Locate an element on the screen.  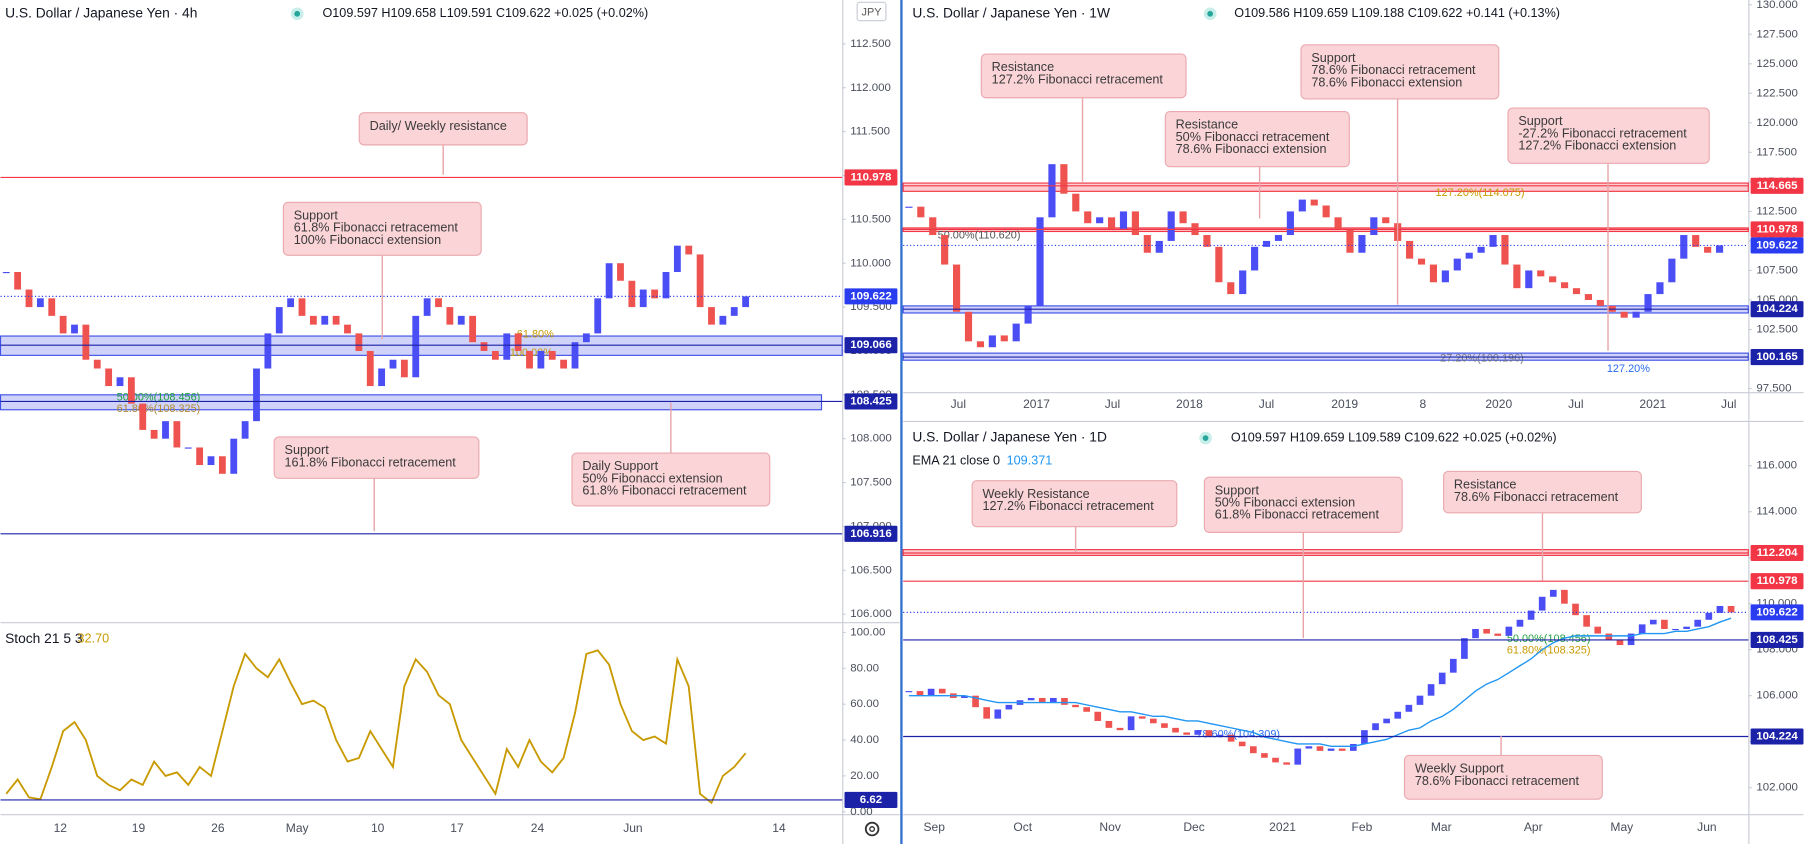
gear-hub is located at coordinates (872, 829).